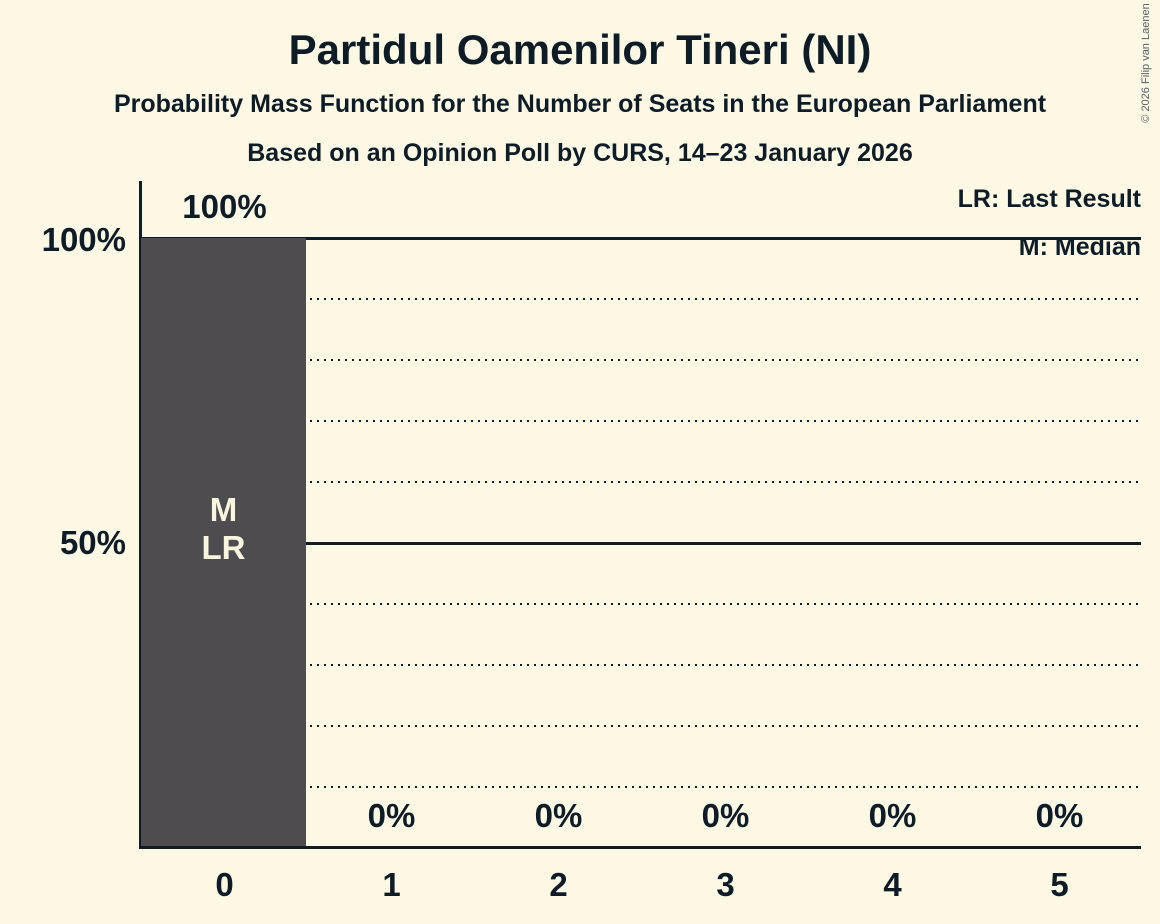 This screenshot has height=924, width=1160. I want to click on x-axis-tick-label-0: 0, so click(224, 884).